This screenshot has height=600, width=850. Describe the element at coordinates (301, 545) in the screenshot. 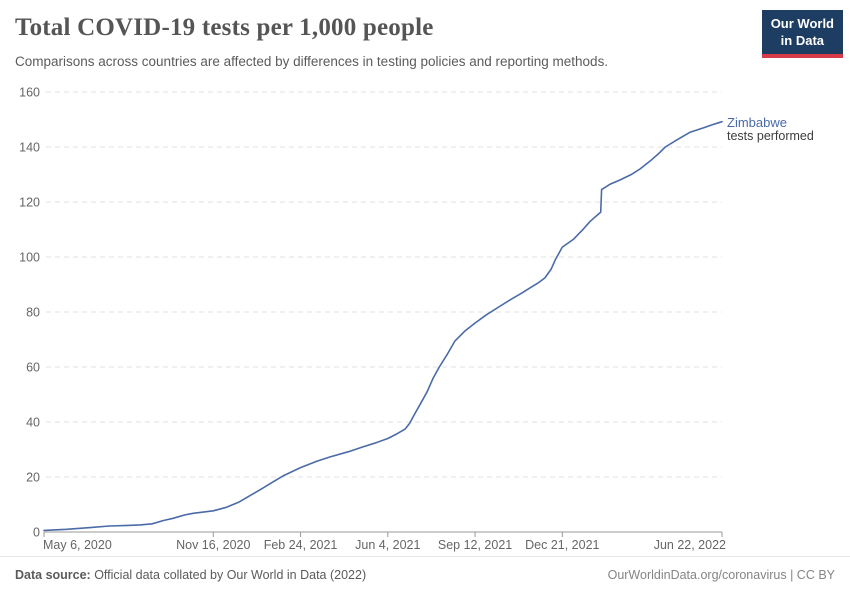

I see `x-tick-label: Feb 24, 2021` at that location.